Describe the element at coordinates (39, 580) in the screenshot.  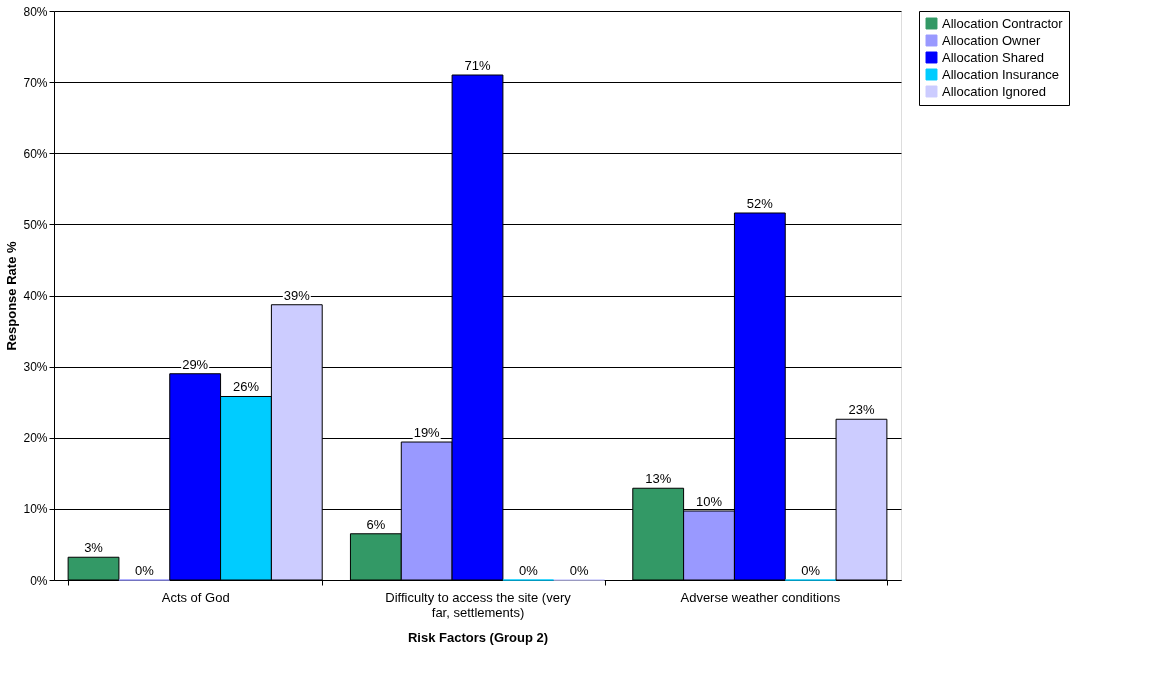
I see `y-tick-label: 0%` at that location.